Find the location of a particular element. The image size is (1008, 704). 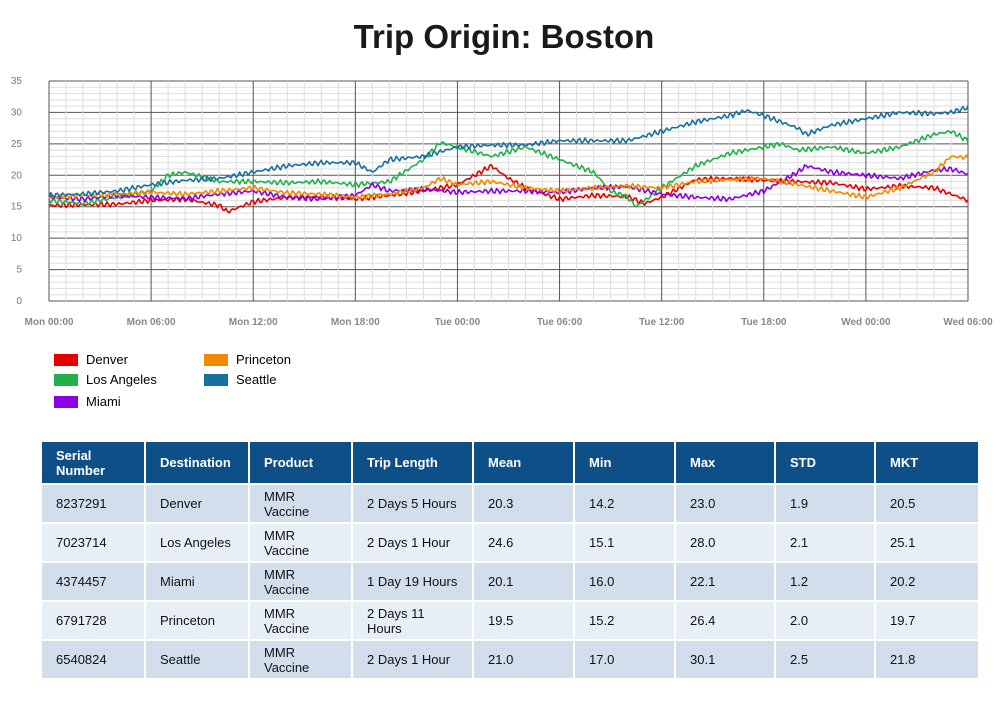

y-tick-label: 35 is located at coordinates (17, 81).